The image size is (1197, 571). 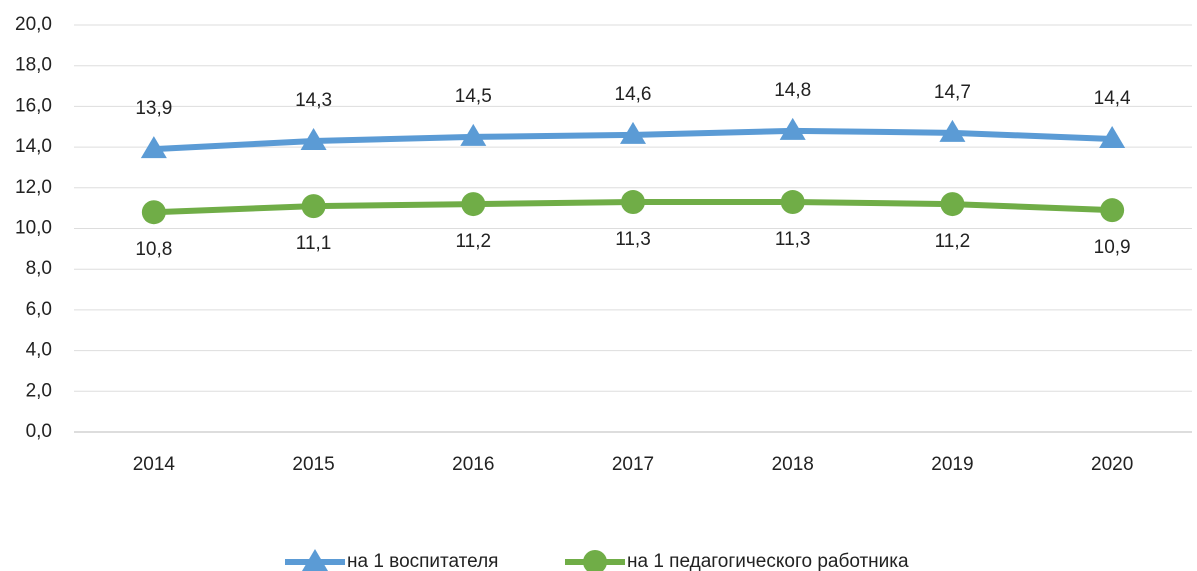 What do you see at coordinates (39, 431) in the screenshot?
I see `y-tick-label: 0,0` at bounding box center [39, 431].